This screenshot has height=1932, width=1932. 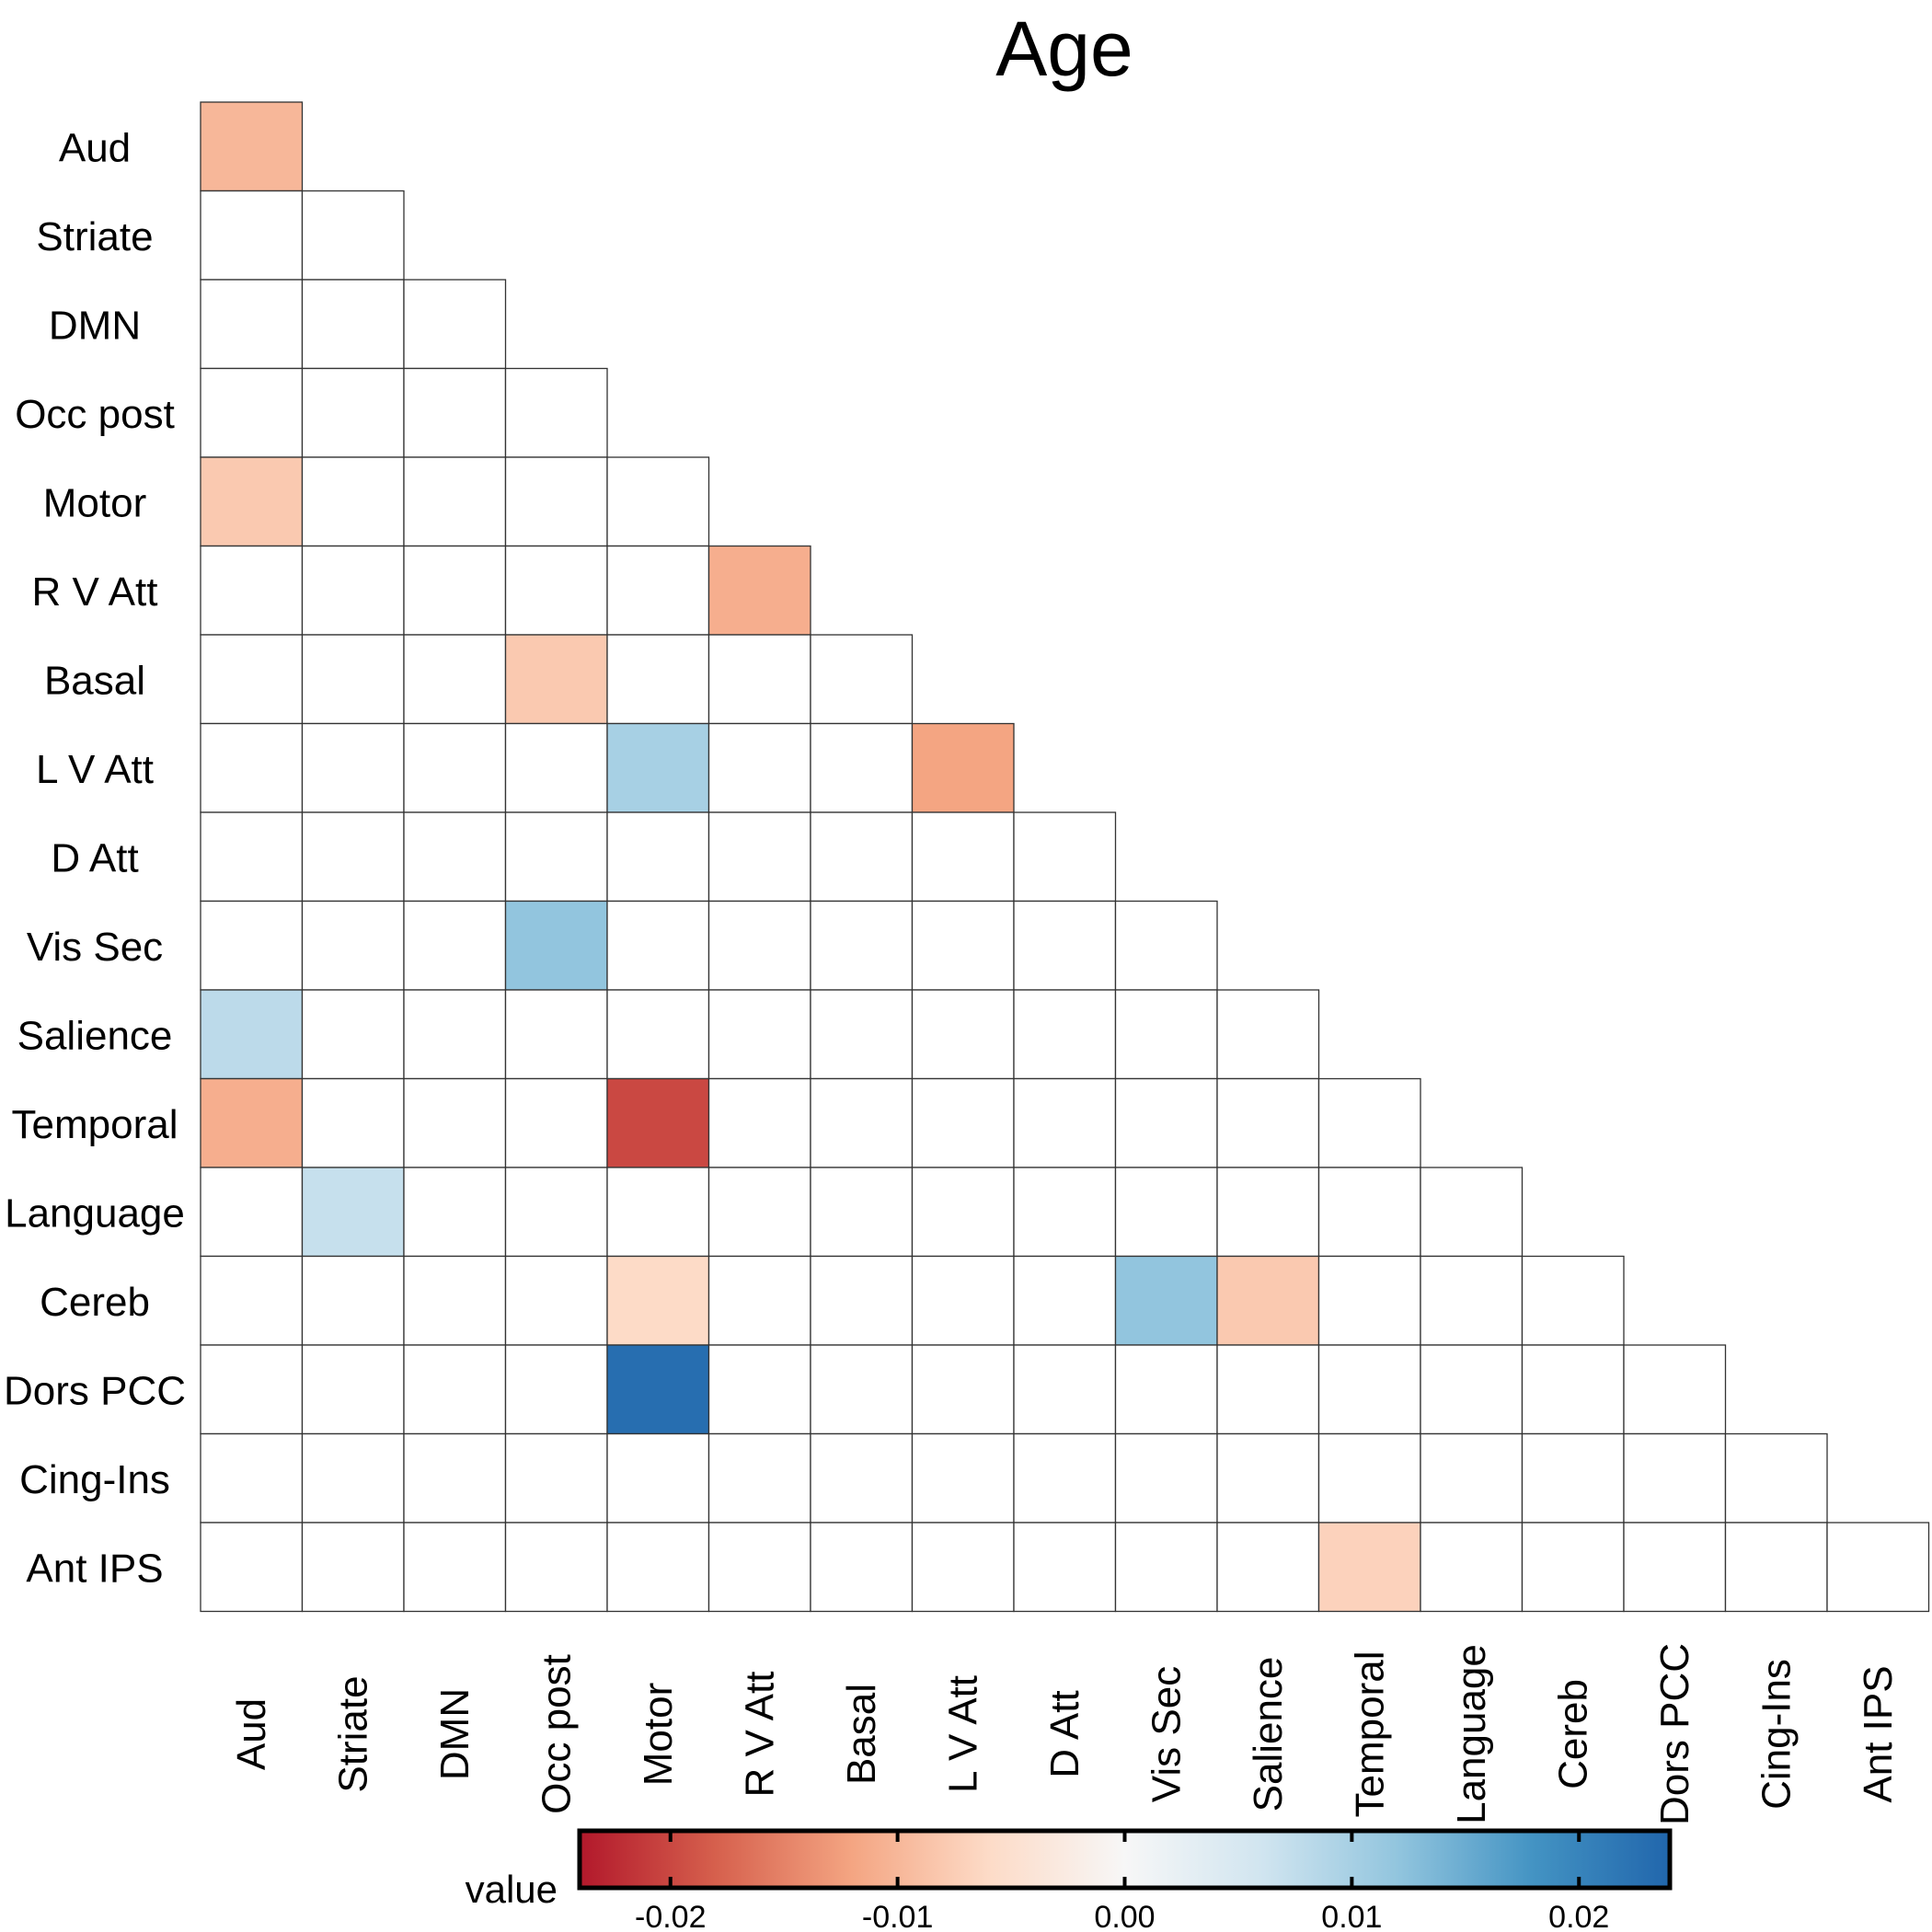 What do you see at coordinates (556, 501) in the screenshot?
I see `heatmap-cell-motor-occ-post` at bounding box center [556, 501].